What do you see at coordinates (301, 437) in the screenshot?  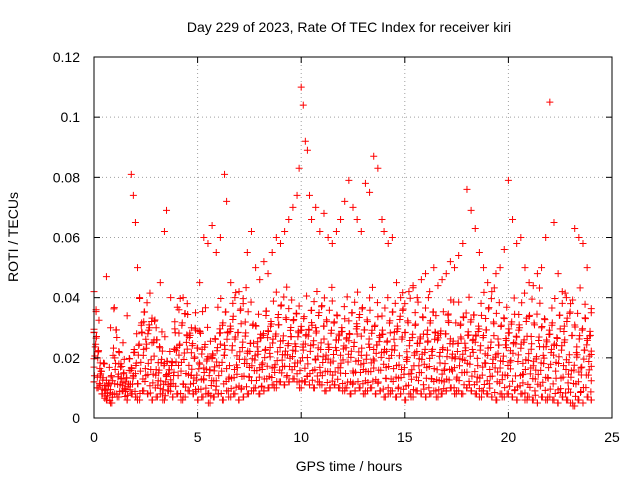 I see `x-tick-label: 10` at bounding box center [301, 437].